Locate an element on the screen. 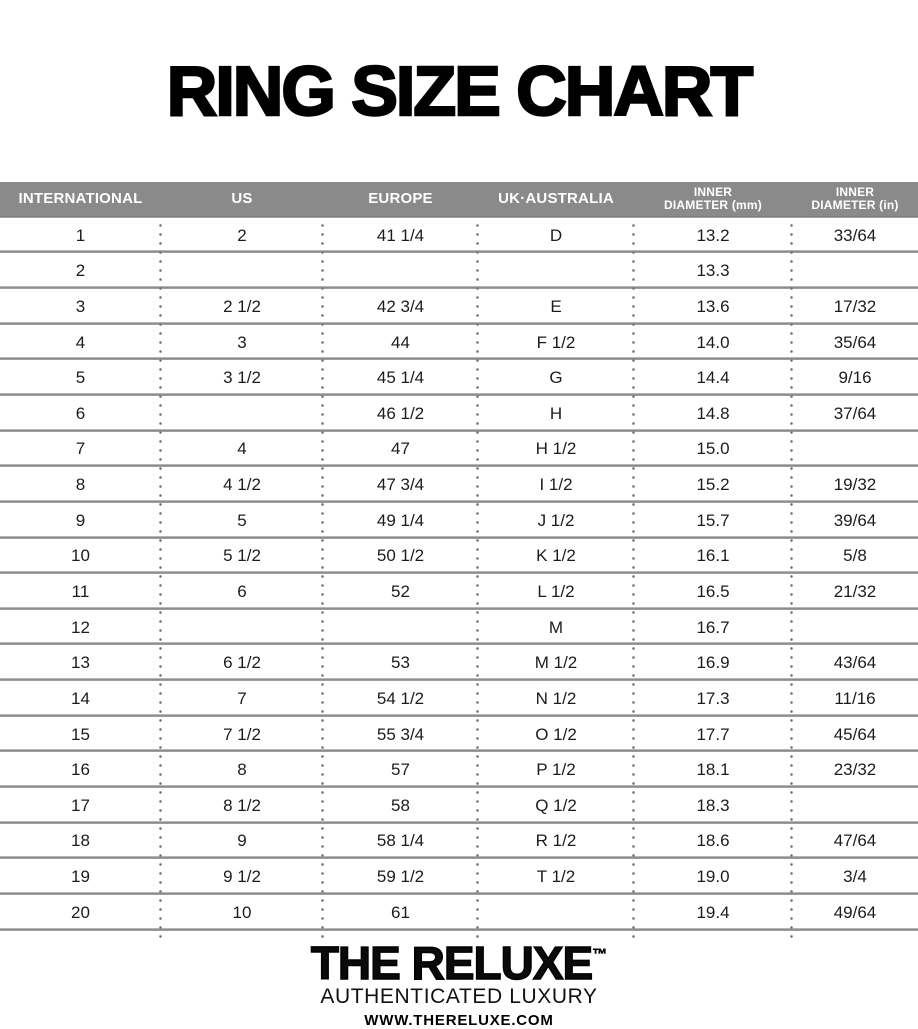 This screenshot has height=1029, width=918. table-cell: 18.1 is located at coordinates (713, 770).